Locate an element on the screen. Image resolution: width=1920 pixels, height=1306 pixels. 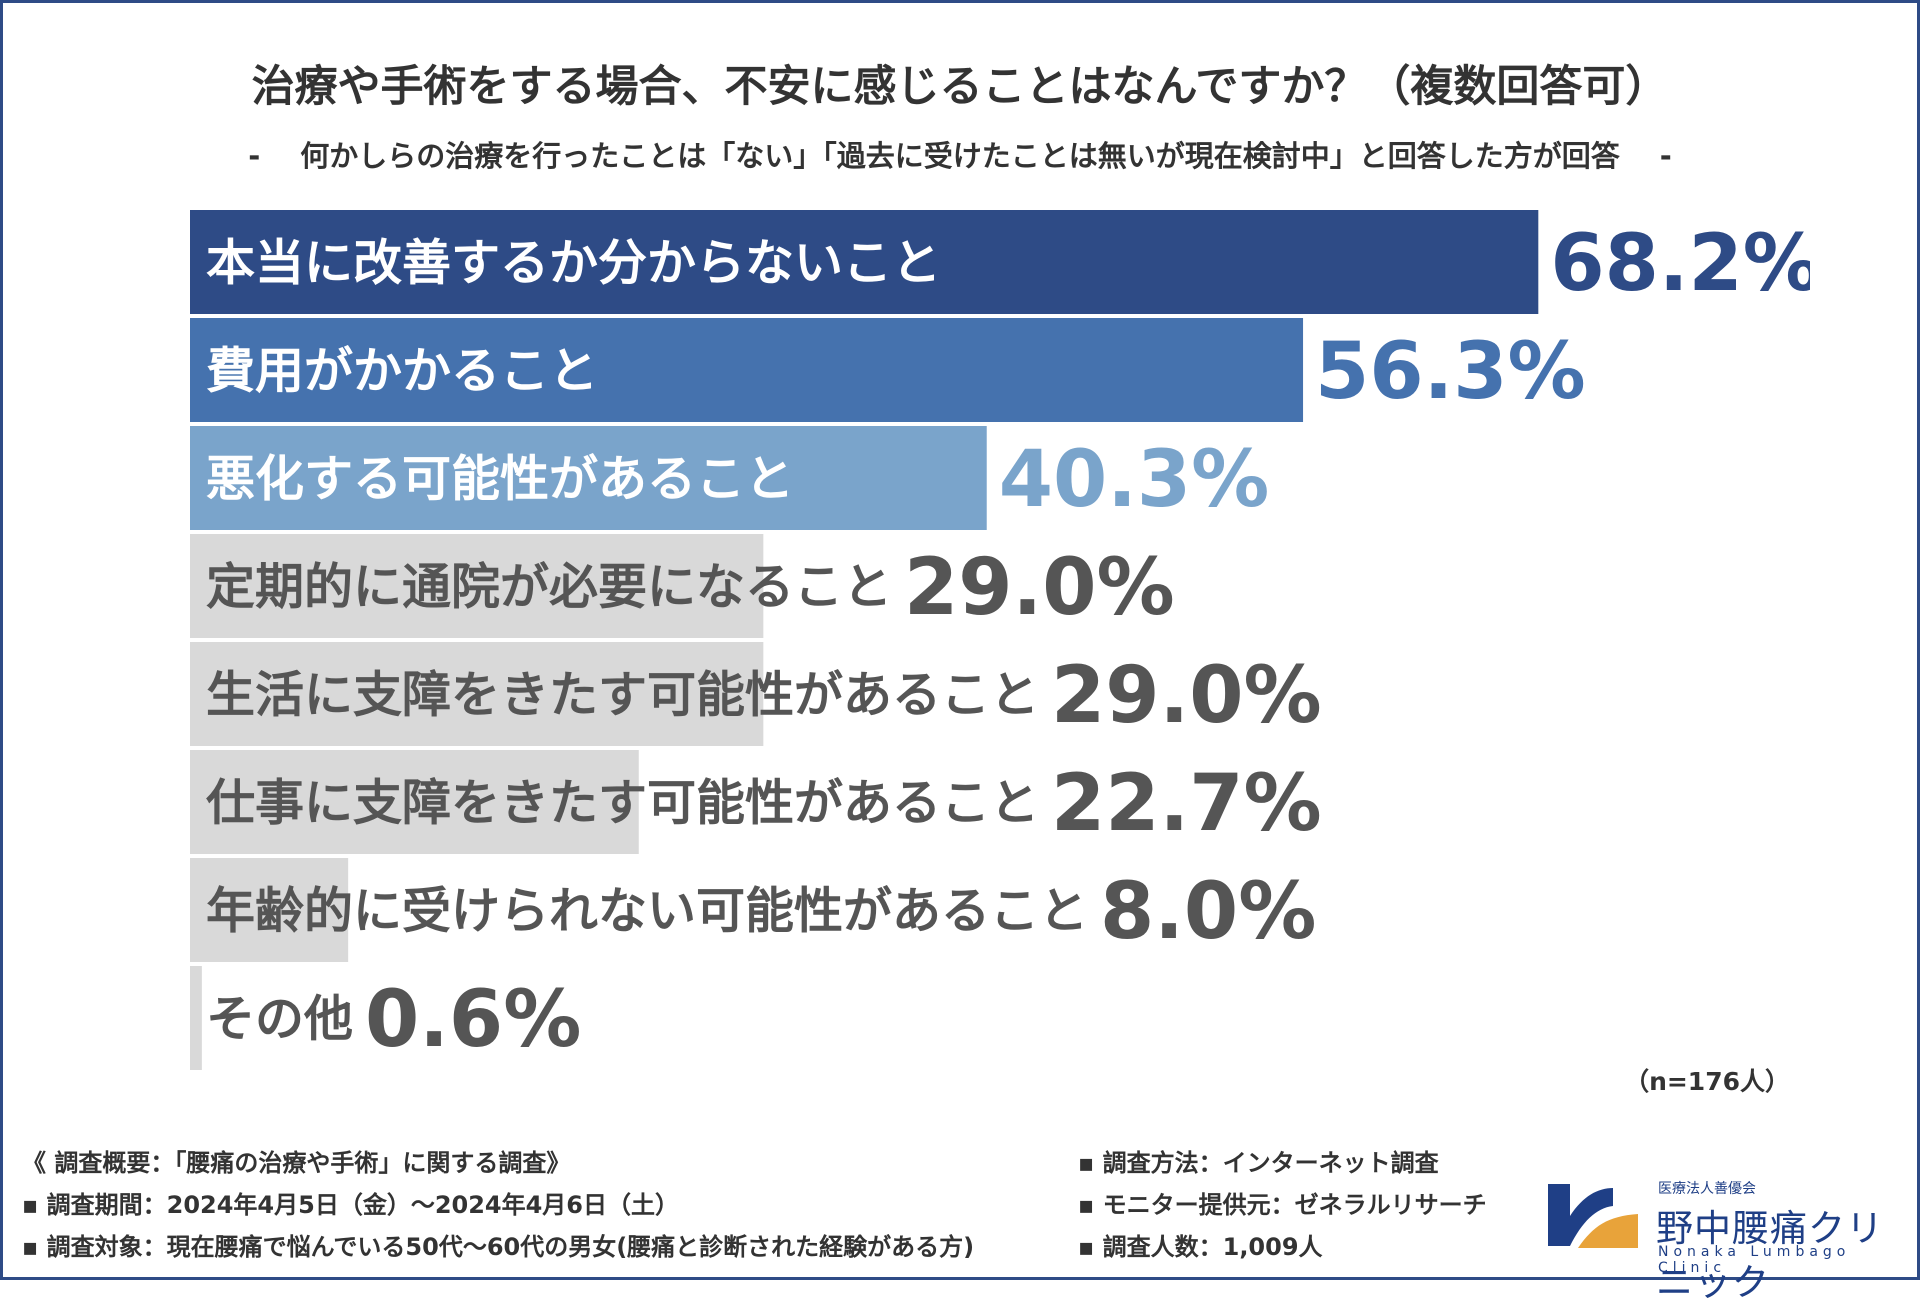
bar-label-2: 費用がかかること is located at coordinates (402, 371).